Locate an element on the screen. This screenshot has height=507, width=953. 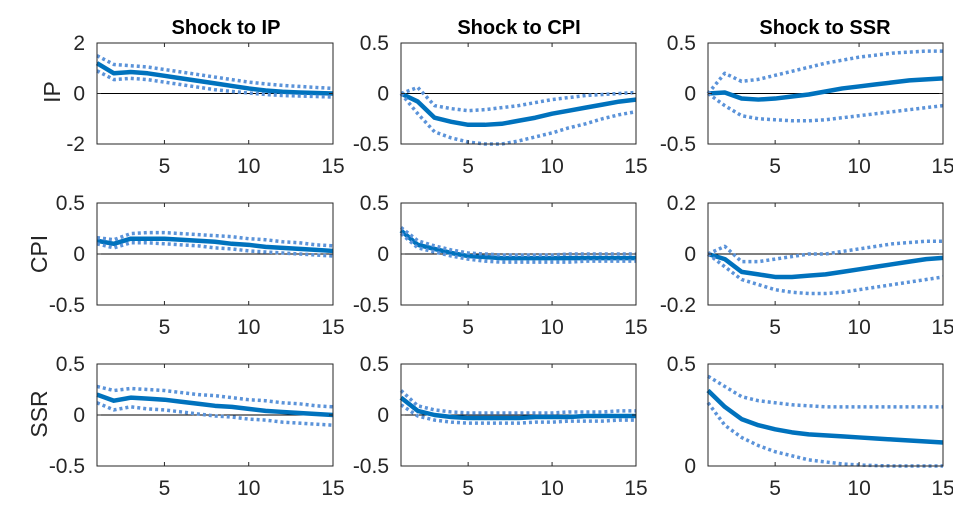
y-tick-label: 0.2 is located at coordinates (681, 203).